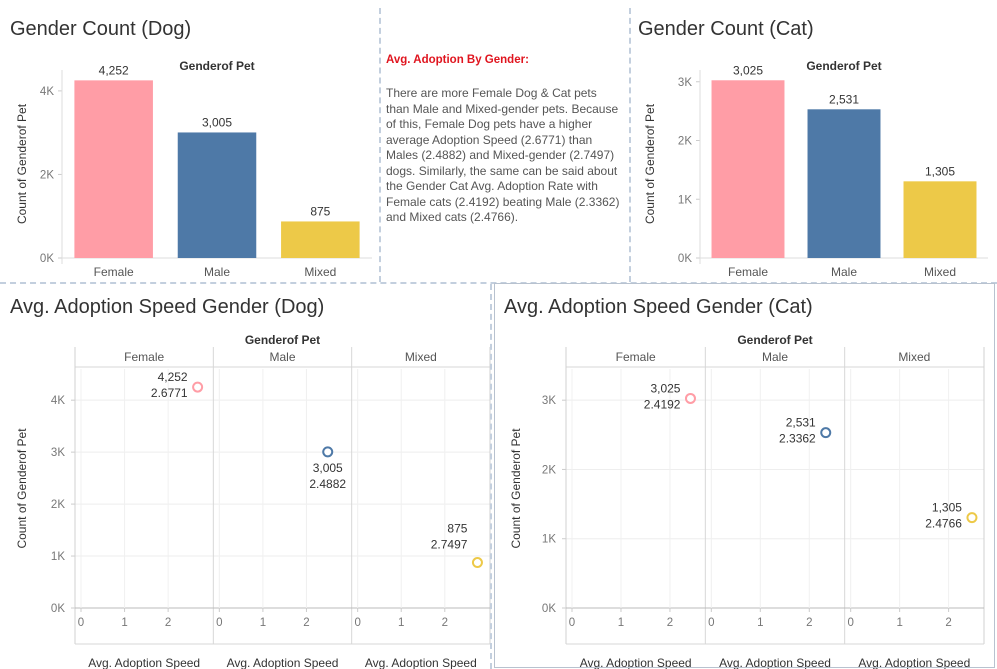  What do you see at coordinates (173, 377) in the screenshot?
I see `point-label-female: 4,252` at bounding box center [173, 377].